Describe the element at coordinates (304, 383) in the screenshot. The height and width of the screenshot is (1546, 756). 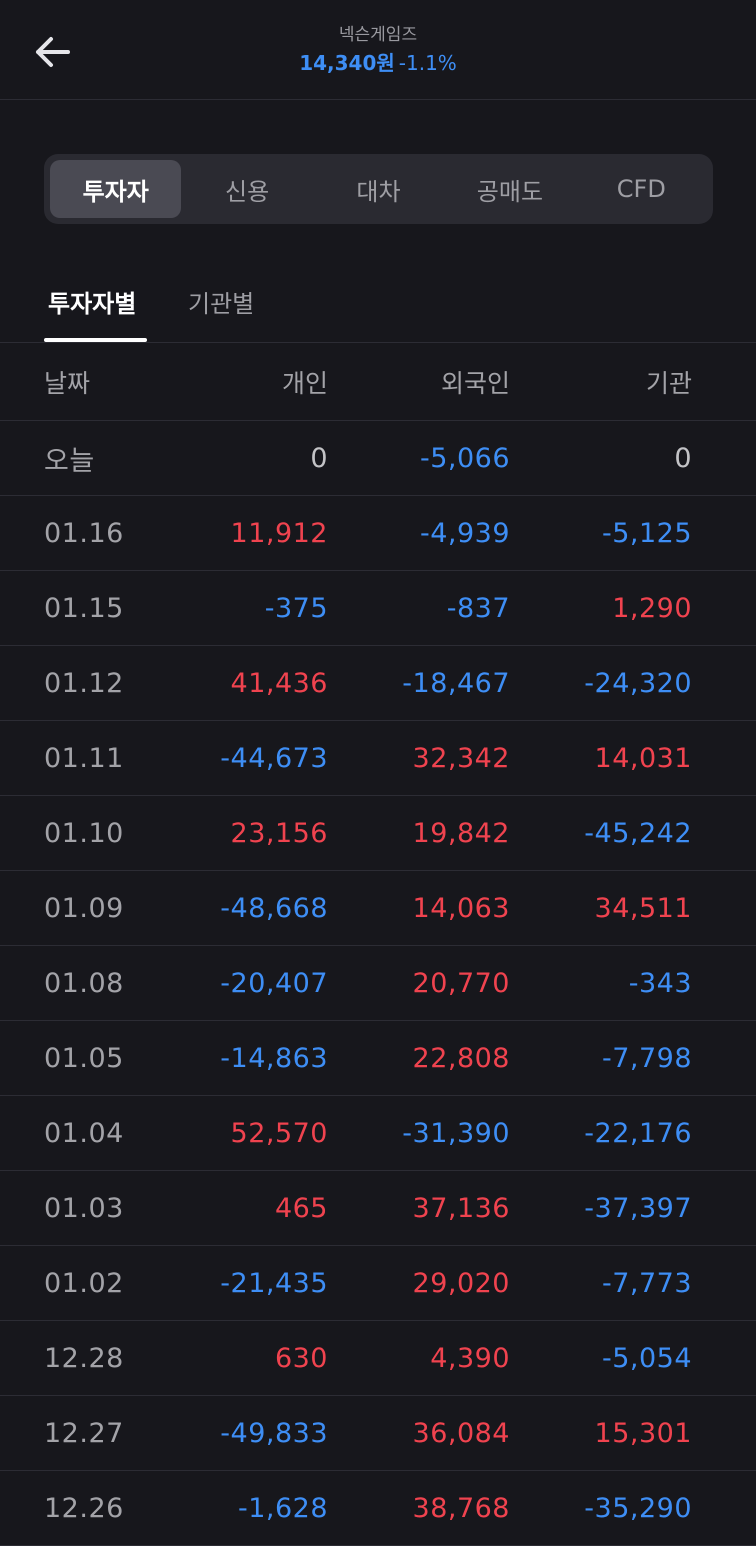
I see `column-header-individual: 개인` at that location.